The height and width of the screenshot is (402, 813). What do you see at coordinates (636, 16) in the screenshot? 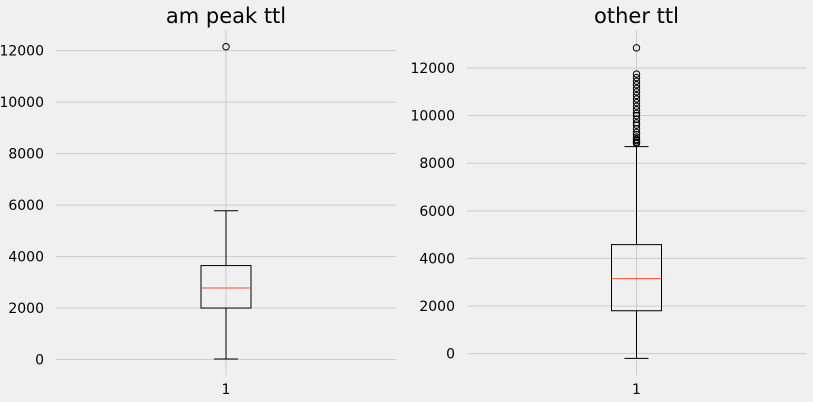
I see `panel-title: other ttl` at bounding box center [636, 16].